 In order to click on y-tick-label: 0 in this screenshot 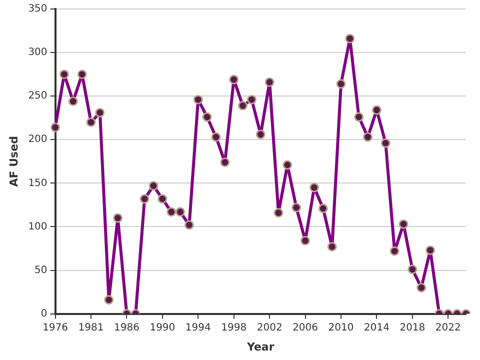, I will do `click(44, 314)`.